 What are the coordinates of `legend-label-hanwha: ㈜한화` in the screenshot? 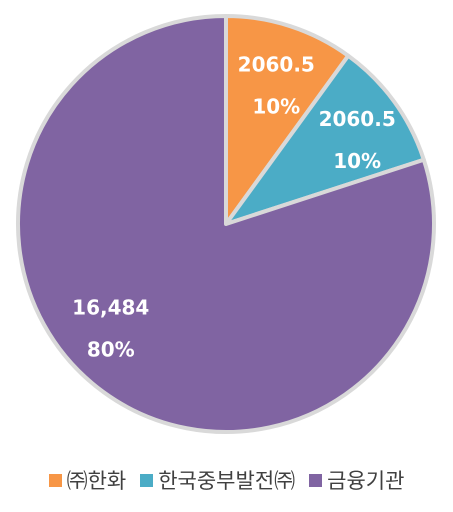 It's located at (96, 481).